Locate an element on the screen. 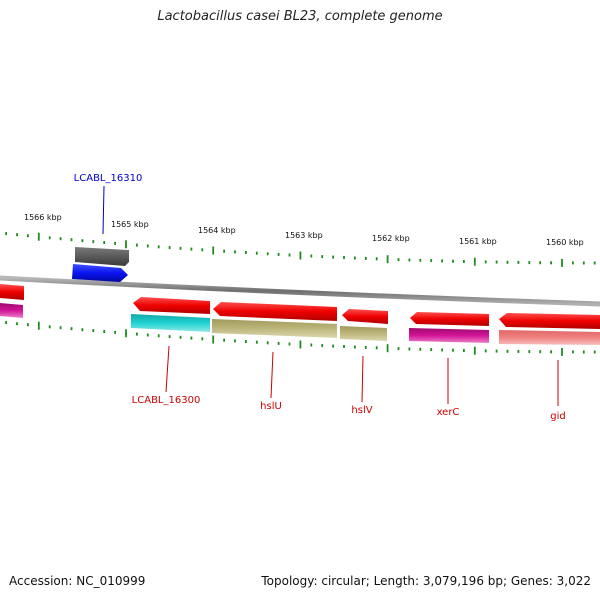 The height and width of the screenshot is (600, 600). gene-label-hslU: hslU is located at coordinates (271, 406).